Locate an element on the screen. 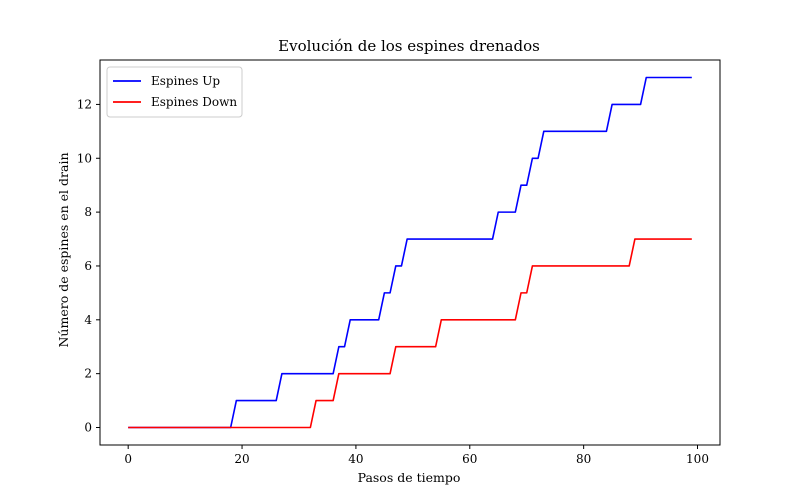  y-tick-label: 4 is located at coordinates (88, 320).